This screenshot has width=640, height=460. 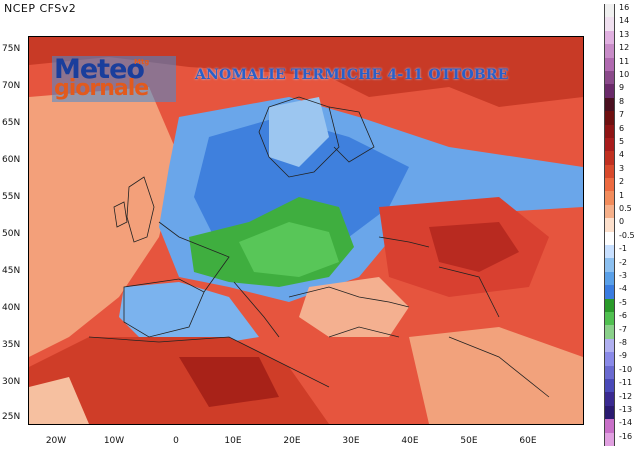 What do you see at coordinates (11, 160) in the screenshot?
I see `lat-label: 60N` at bounding box center [11, 160].